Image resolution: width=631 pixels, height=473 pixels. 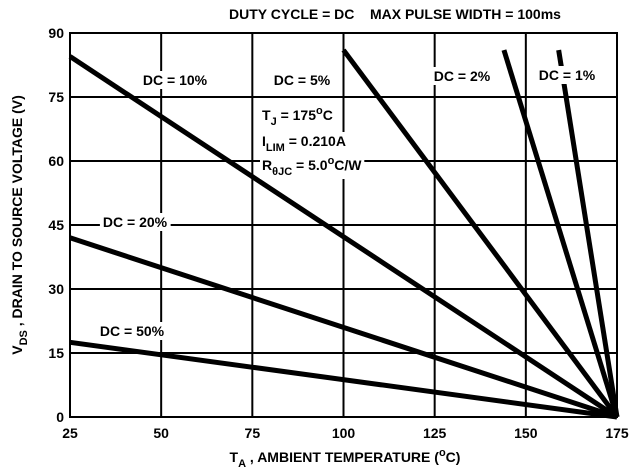 What do you see at coordinates (161, 433) in the screenshot?
I see `x-tick-label: 50` at bounding box center [161, 433].